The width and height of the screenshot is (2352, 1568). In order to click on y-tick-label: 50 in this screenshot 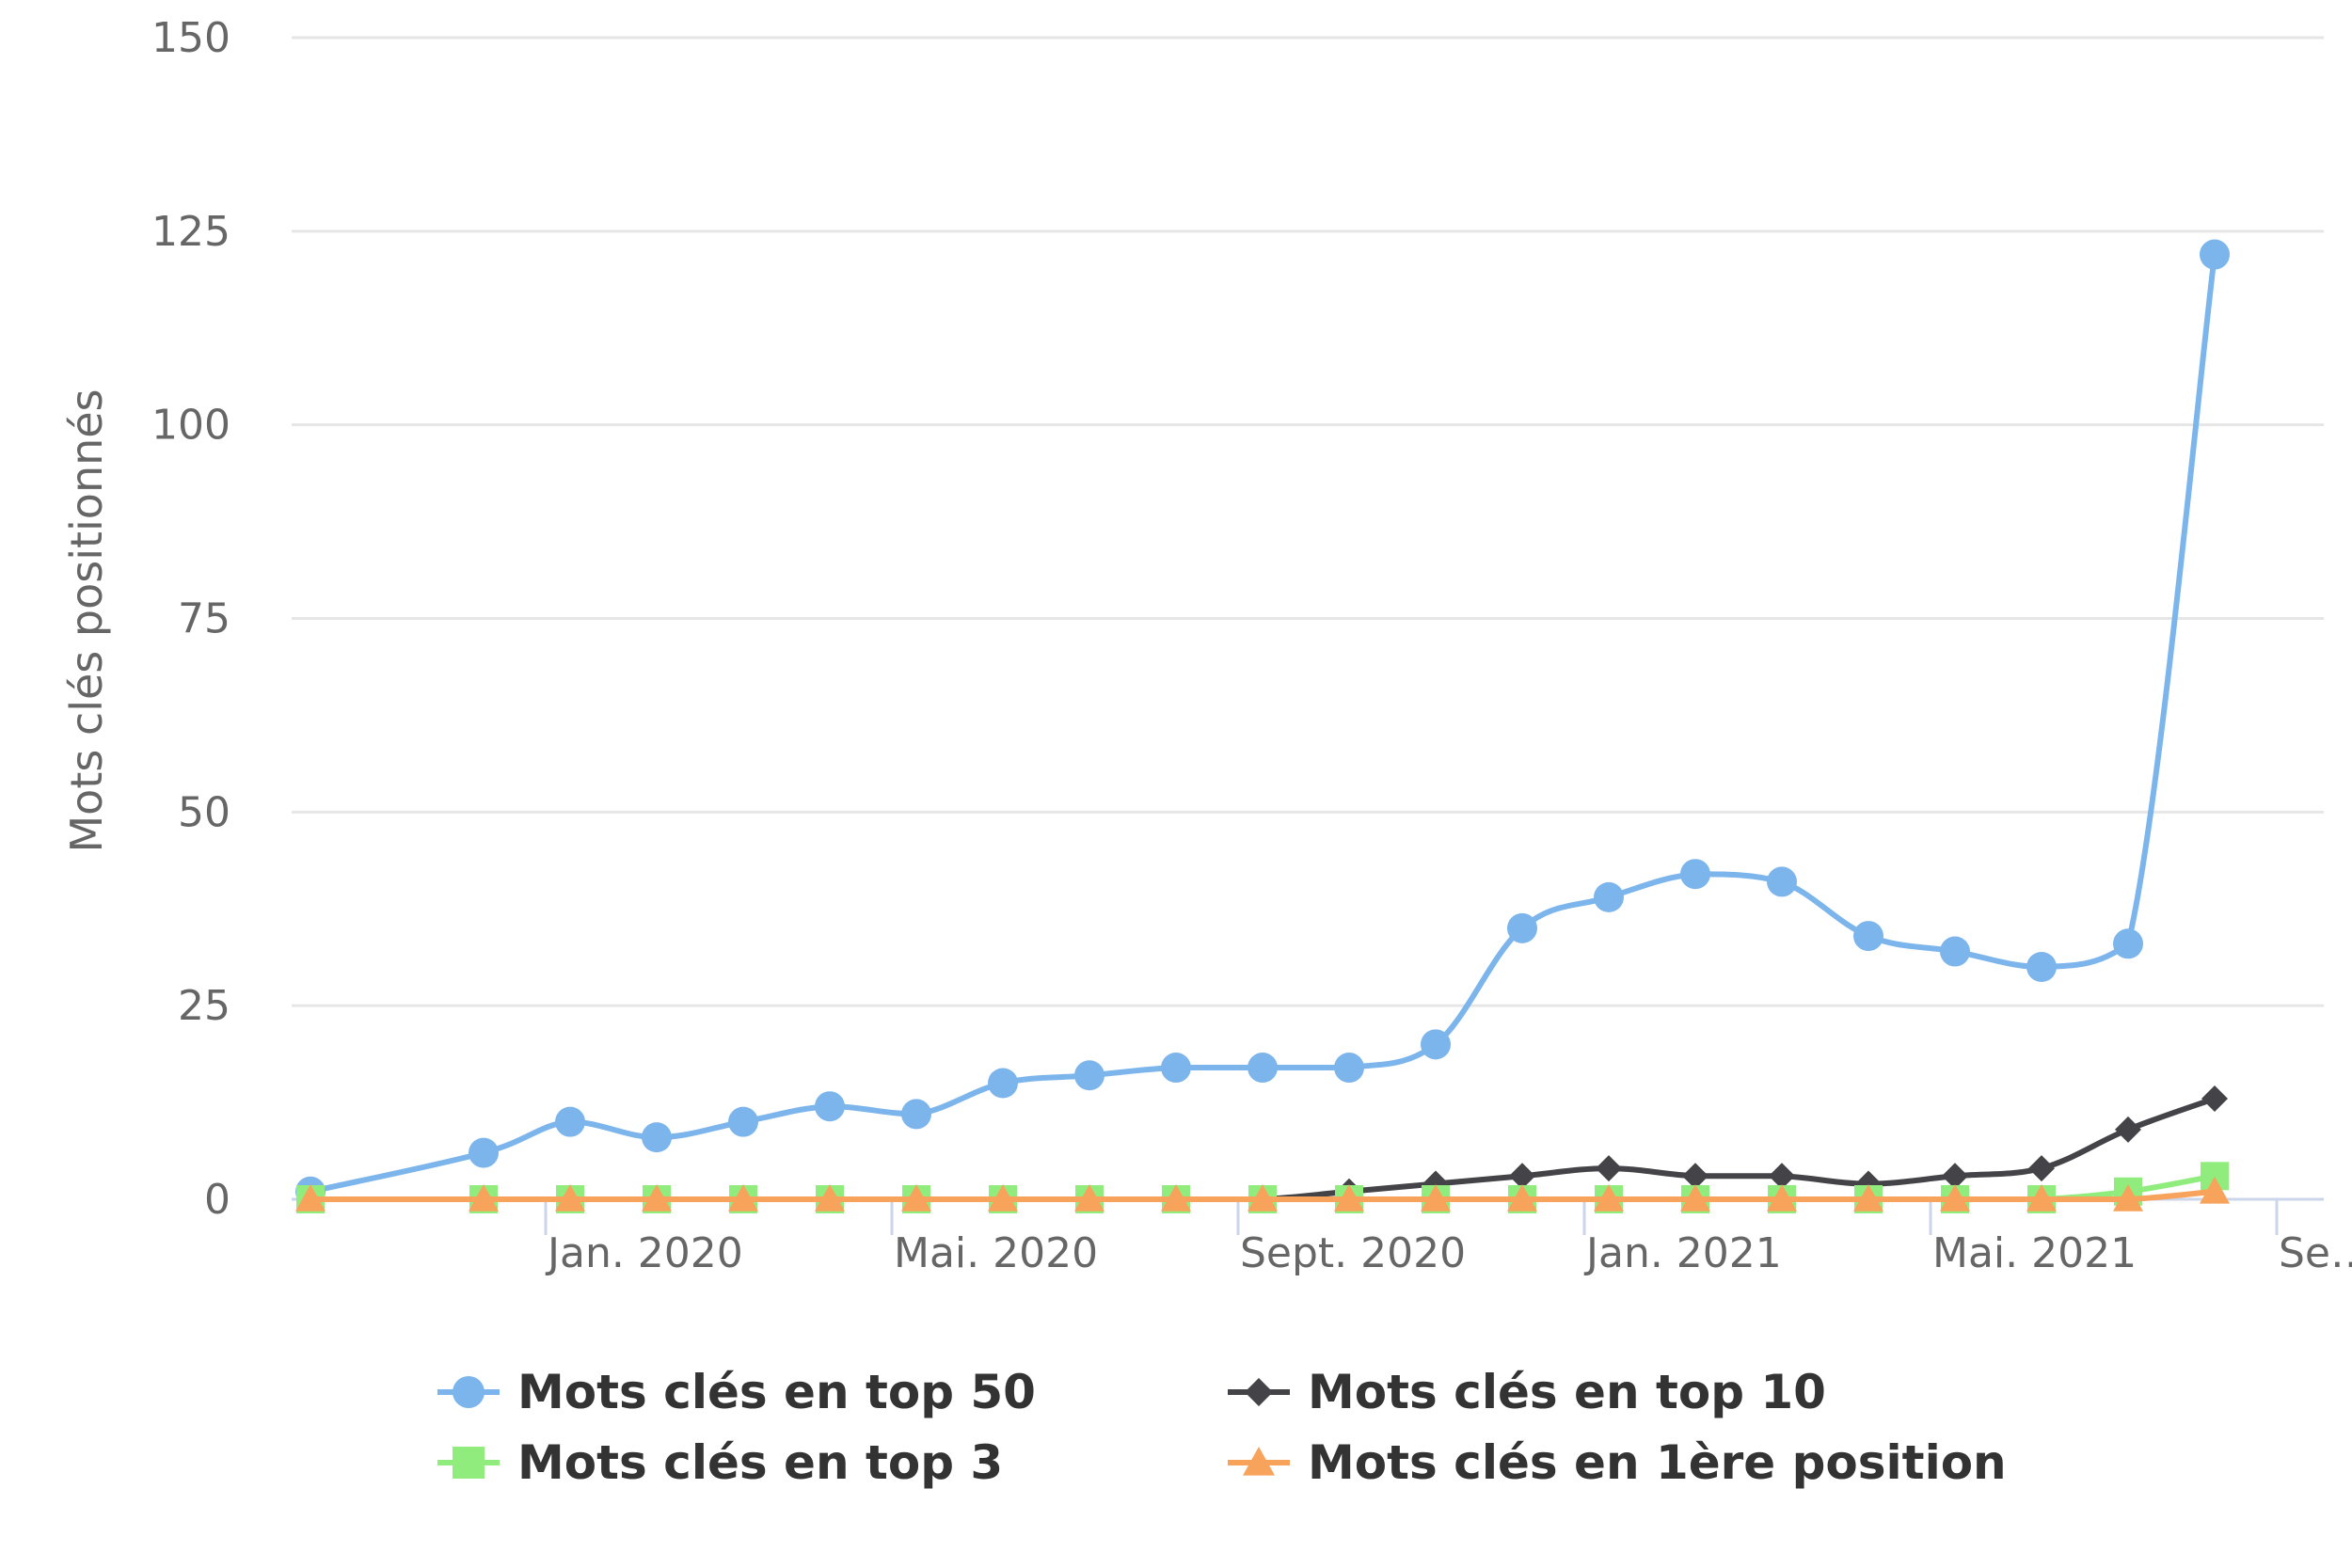, I will do `click(204, 812)`.